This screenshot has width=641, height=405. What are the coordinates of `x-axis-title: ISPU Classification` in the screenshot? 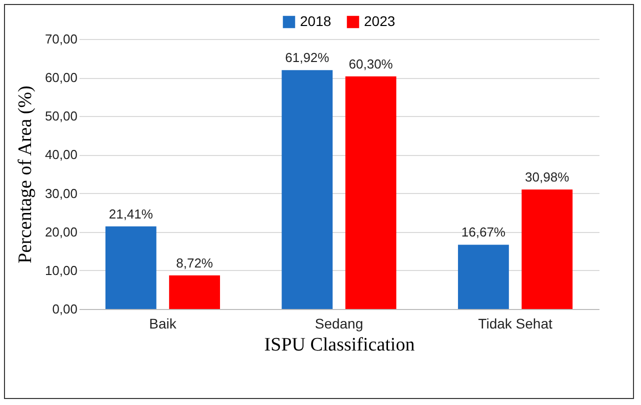 It's located at (340, 345).